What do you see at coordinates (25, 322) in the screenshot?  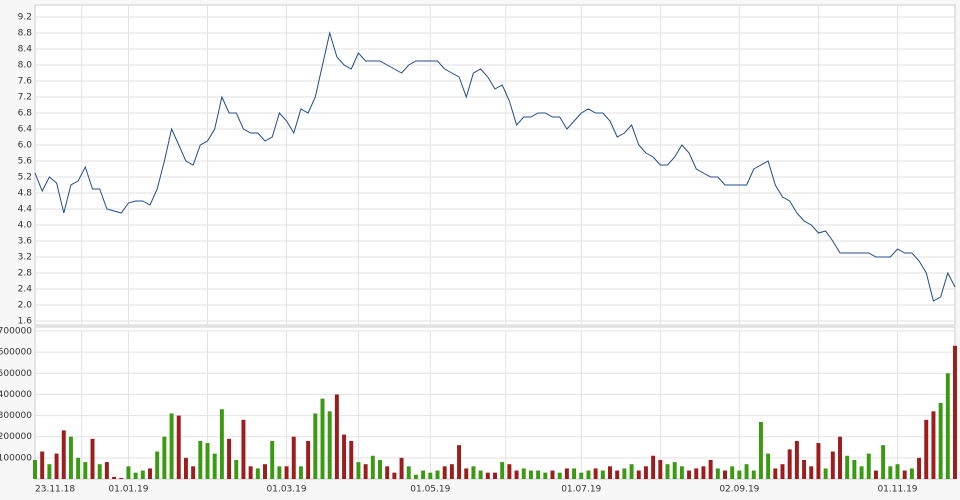 I see `y-tick-label: 1.6` at bounding box center [25, 322].